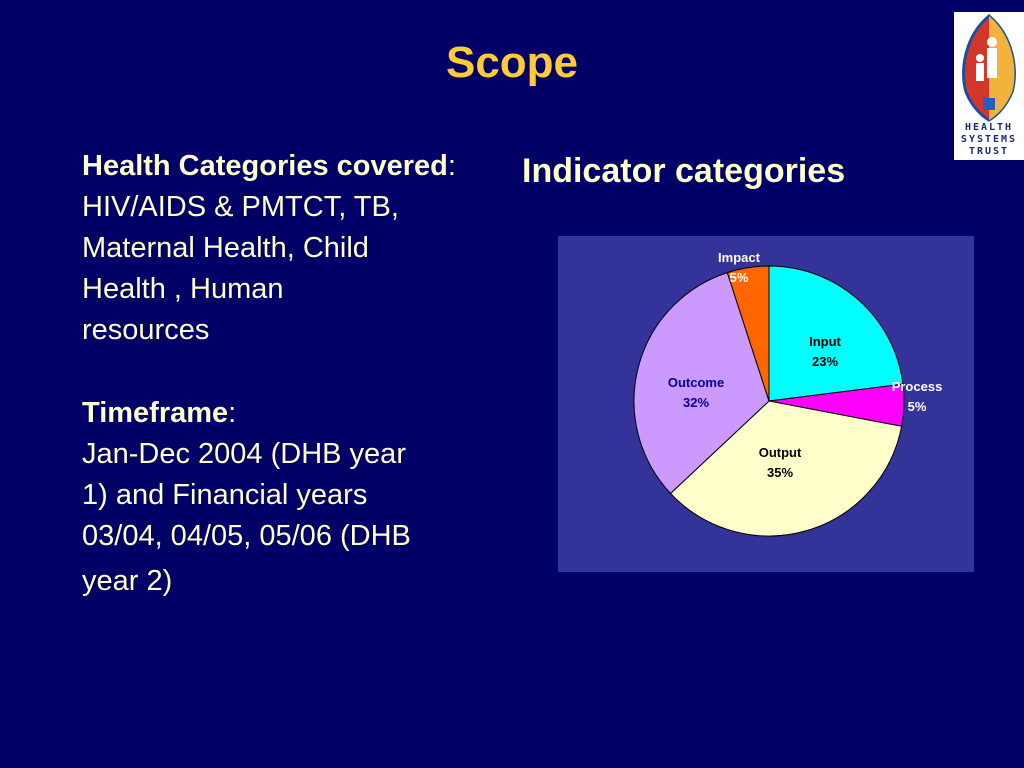 This screenshot has width=1024, height=768. Describe the element at coordinates (780, 462) in the screenshot. I see `label-output: Output 35%` at that location.